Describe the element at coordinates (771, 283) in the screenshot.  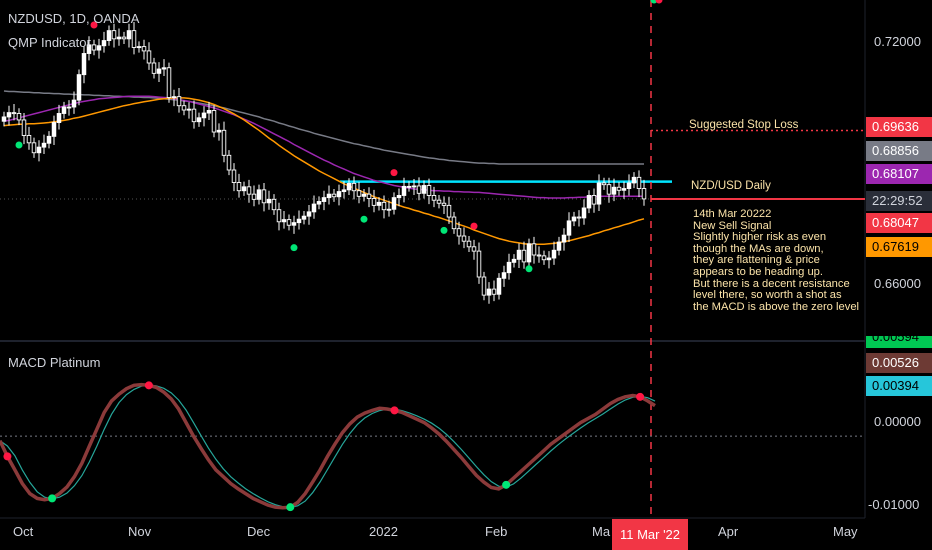
I see `signal-note-line: But there is a decent resistance` at that location.